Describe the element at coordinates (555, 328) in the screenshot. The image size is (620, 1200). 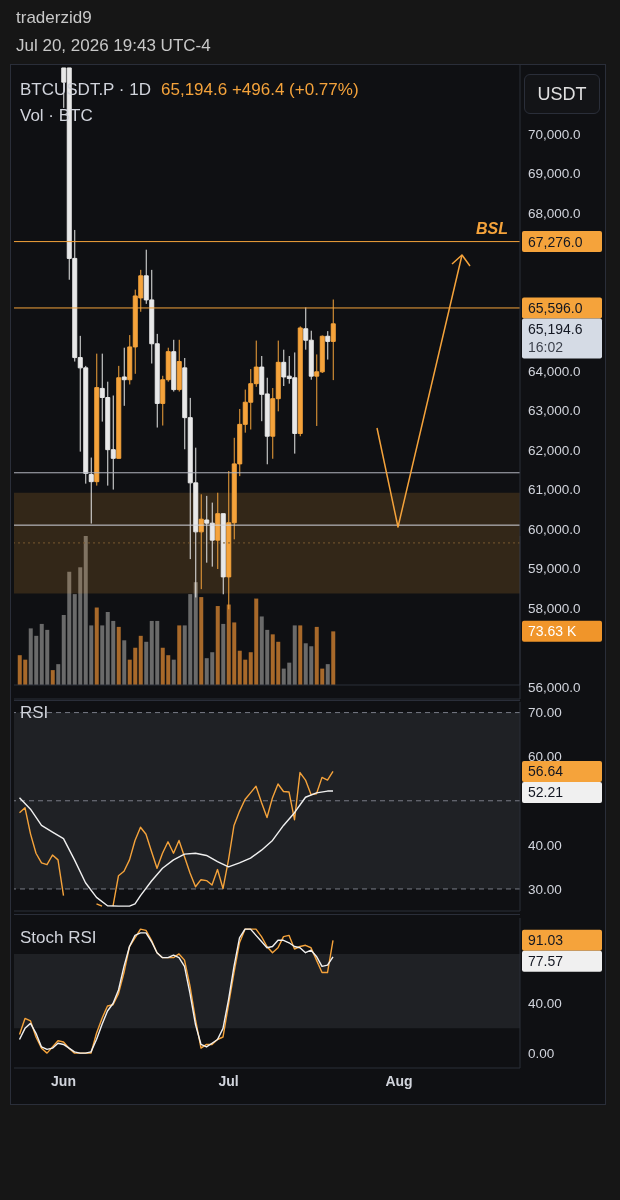
I see `text: 65,194.6` at that location.